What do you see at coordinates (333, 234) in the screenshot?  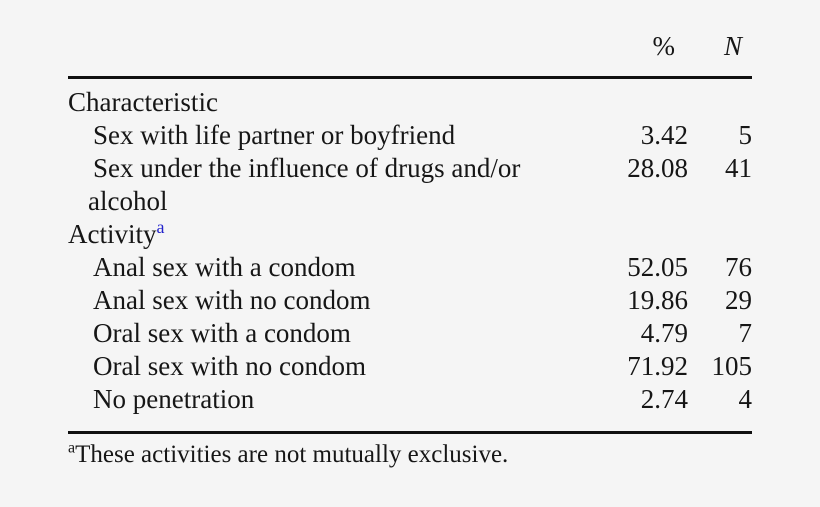 I see `row-label: Activitya` at bounding box center [333, 234].